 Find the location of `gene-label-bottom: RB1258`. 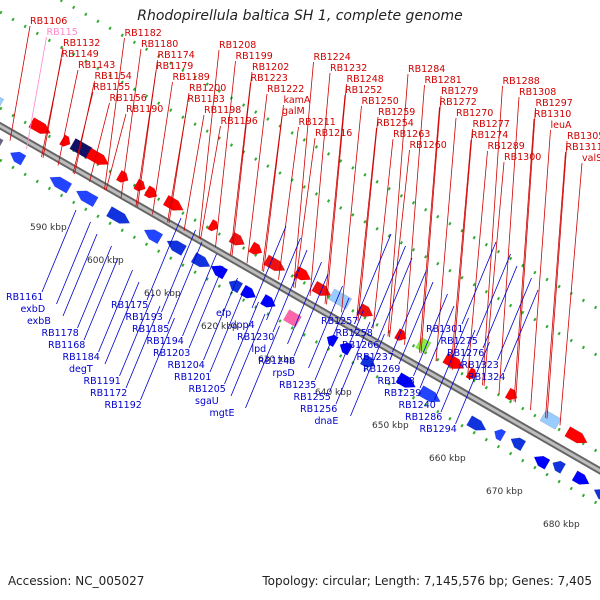

gene-label-bottom: RB1258 is located at coordinates (354, 333).